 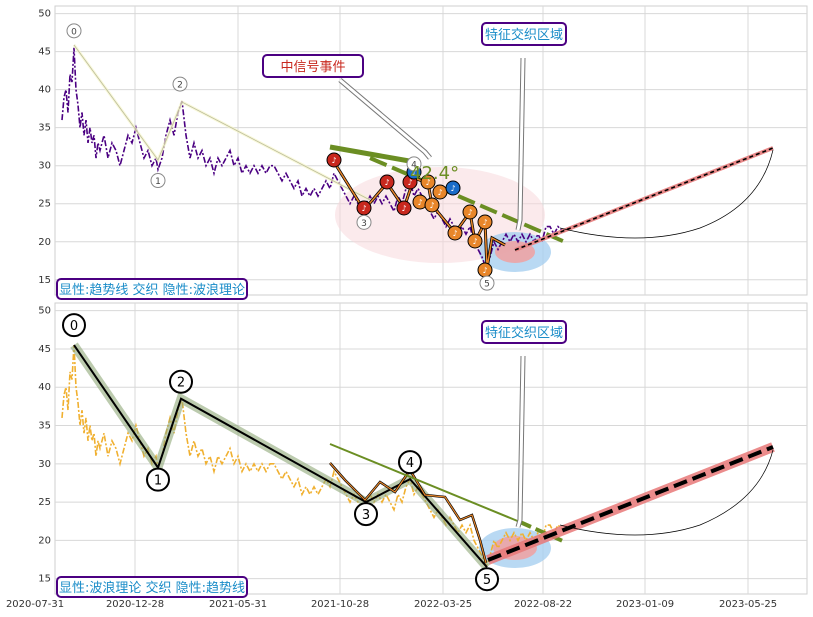 What do you see at coordinates (542, 532) in the screenshot?
I see `bottom-trend-dash` at bounding box center [542, 532].